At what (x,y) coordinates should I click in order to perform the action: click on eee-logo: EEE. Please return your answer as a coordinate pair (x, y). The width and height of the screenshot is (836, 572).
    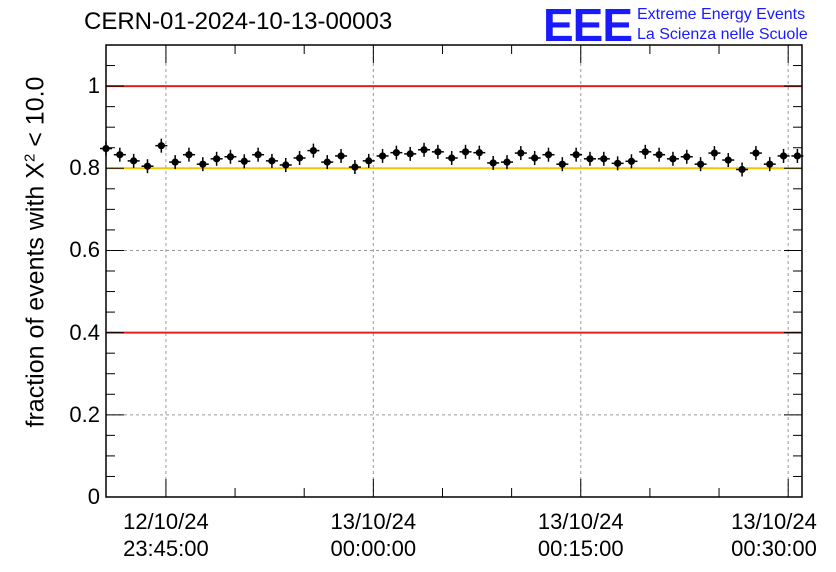
    Looking at the image, I should click on (588, 25).